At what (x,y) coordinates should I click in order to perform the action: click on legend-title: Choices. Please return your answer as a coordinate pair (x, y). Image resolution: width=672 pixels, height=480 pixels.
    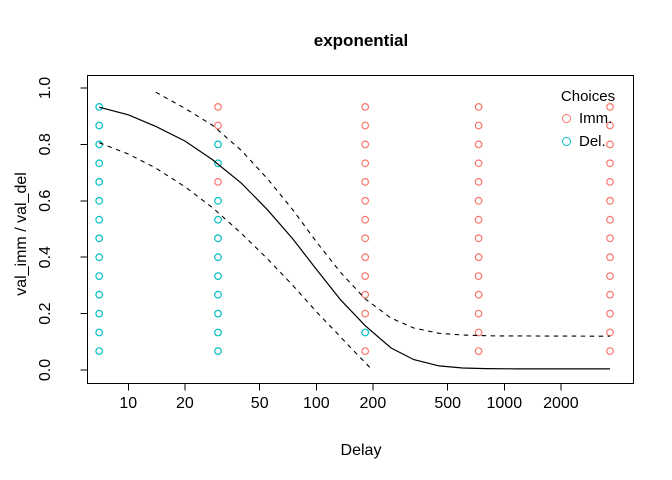
    Looking at the image, I should click on (588, 96).